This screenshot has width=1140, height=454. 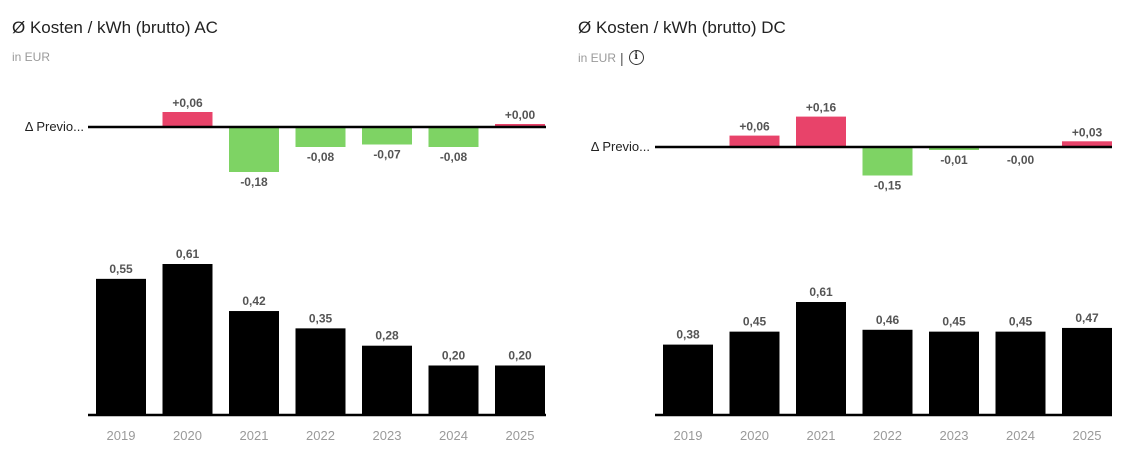 What do you see at coordinates (321, 157) in the screenshot?
I see `delta-label-2022: -0,08` at bounding box center [321, 157].